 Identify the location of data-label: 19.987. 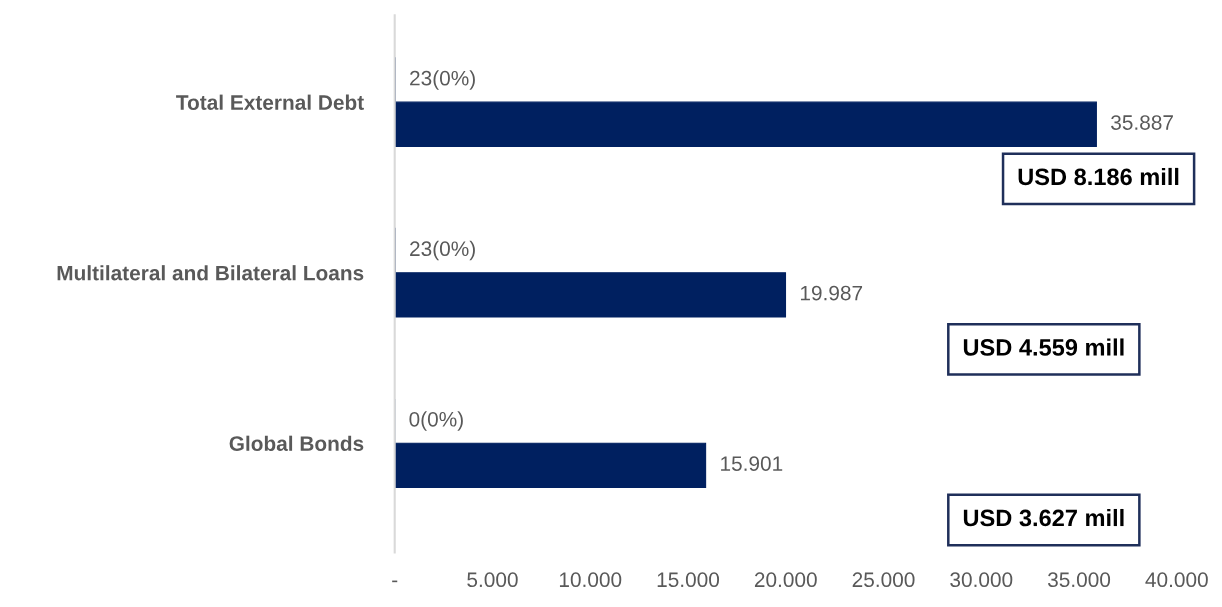
(831, 293).